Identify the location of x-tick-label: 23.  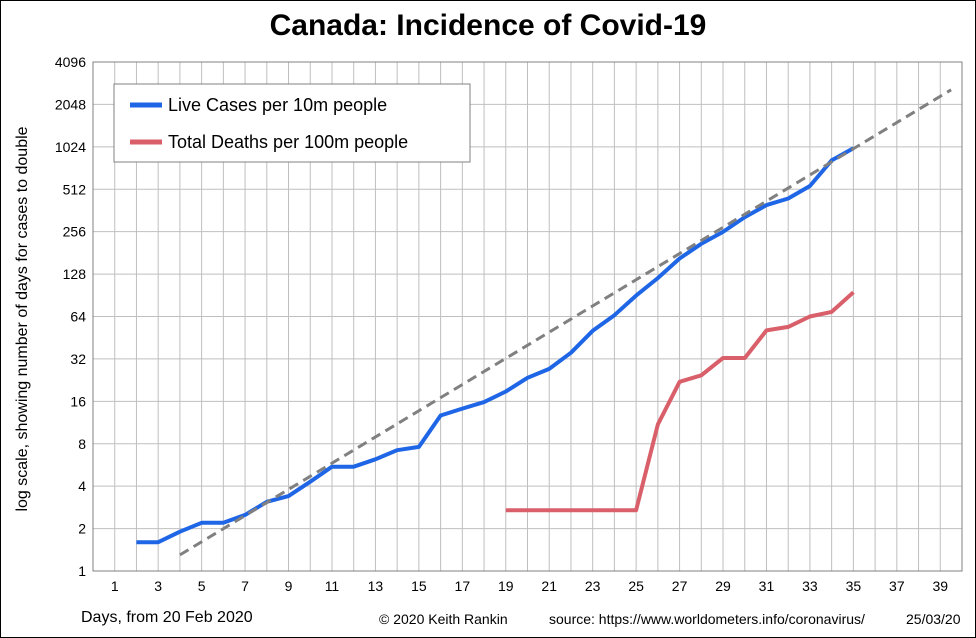
(593, 586).